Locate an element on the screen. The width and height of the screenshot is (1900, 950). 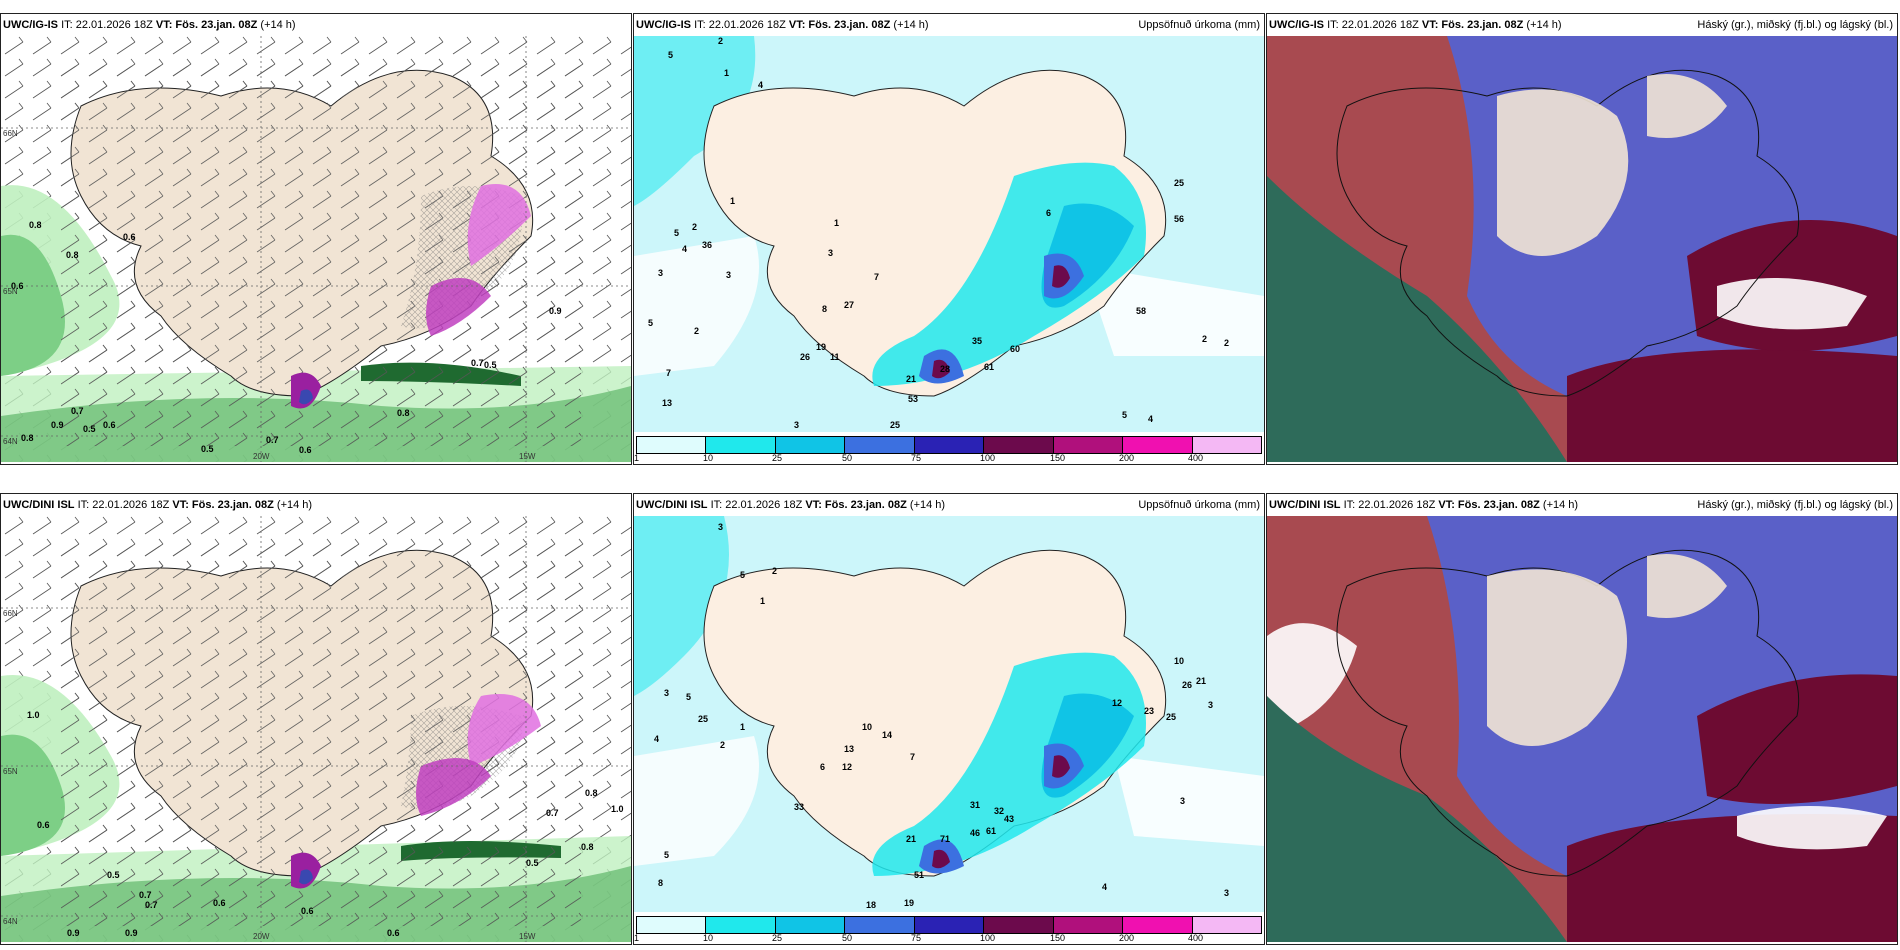
wind-label: 0.9 is located at coordinates (131, 933).